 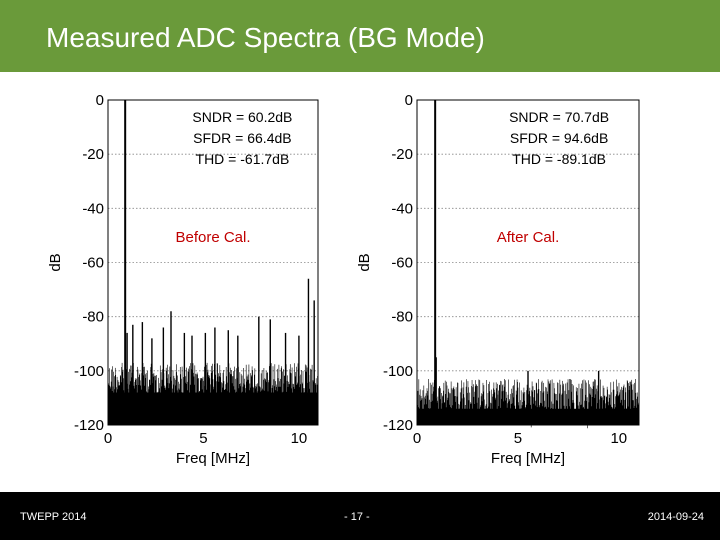 What do you see at coordinates (243, 159) in the screenshot?
I see `metric-label: THD = -61.7dB` at bounding box center [243, 159].